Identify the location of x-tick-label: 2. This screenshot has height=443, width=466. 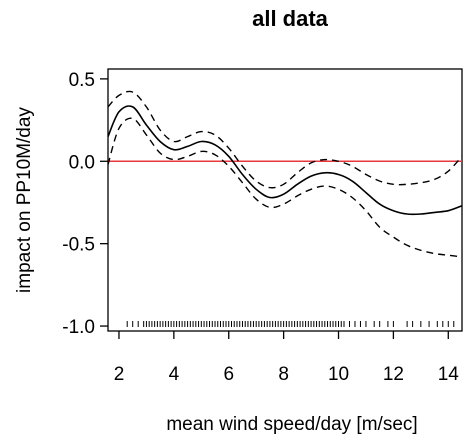
(119, 374).